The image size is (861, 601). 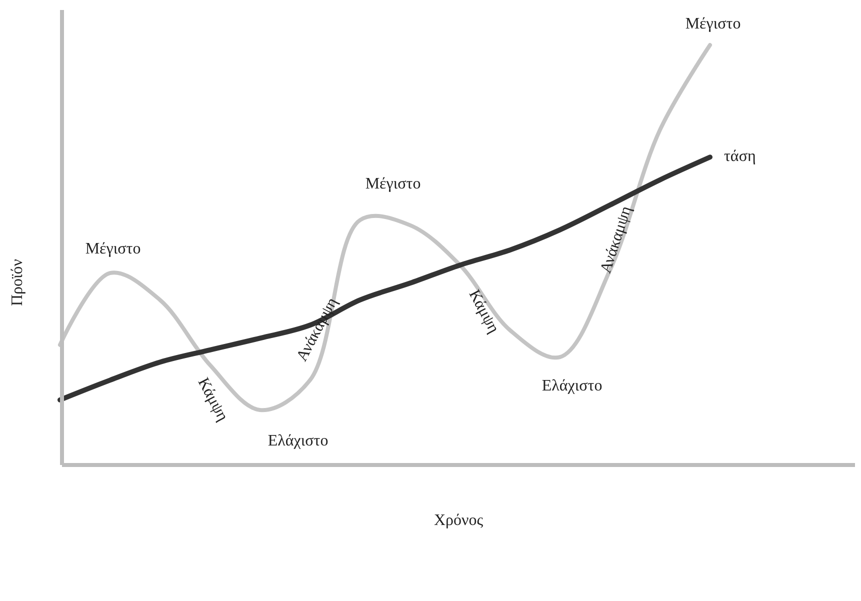 What do you see at coordinates (17, 282) in the screenshot?
I see `y-axis-title: Προϊόν` at bounding box center [17, 282].